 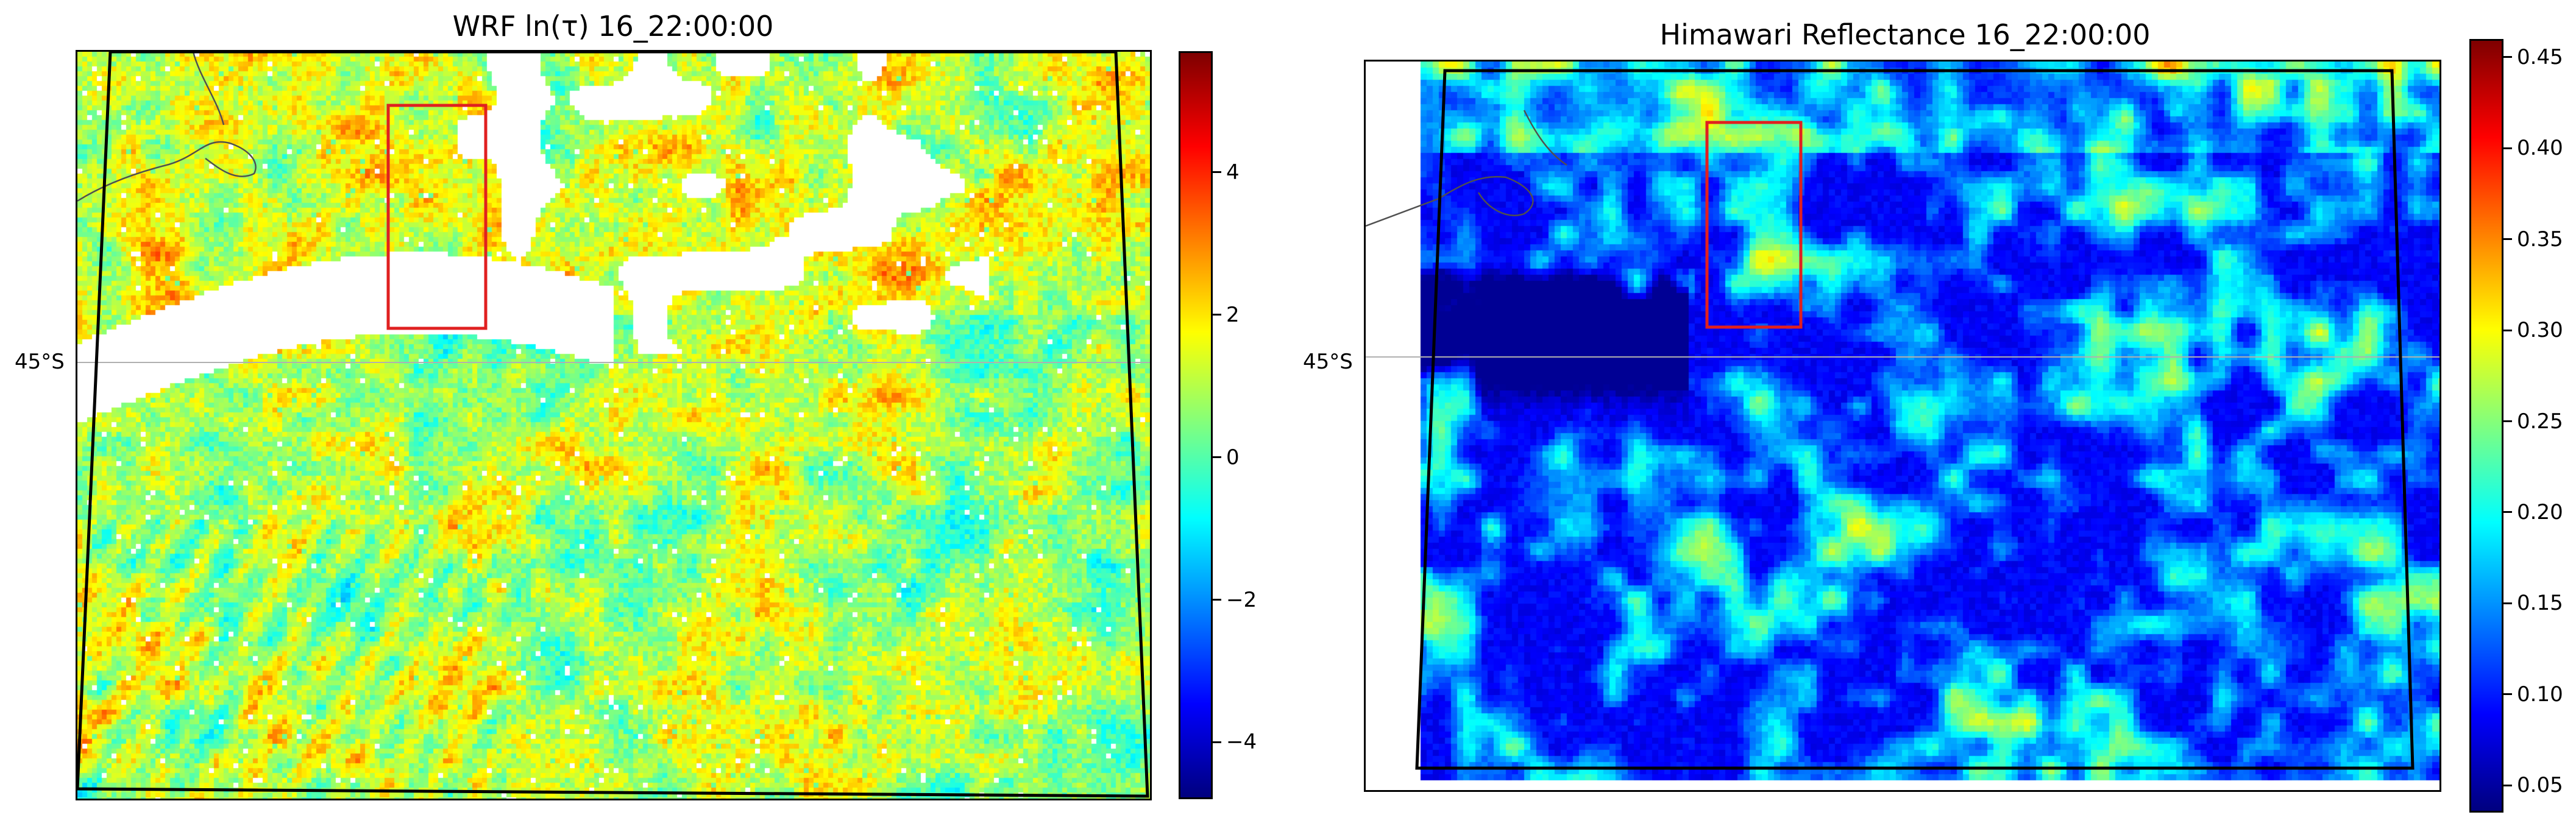 What do you see at coordinates (2540, 56) in the screenshot?
I see `colorbar-tick-label: 0.45` at bounding box center [2540, 56].